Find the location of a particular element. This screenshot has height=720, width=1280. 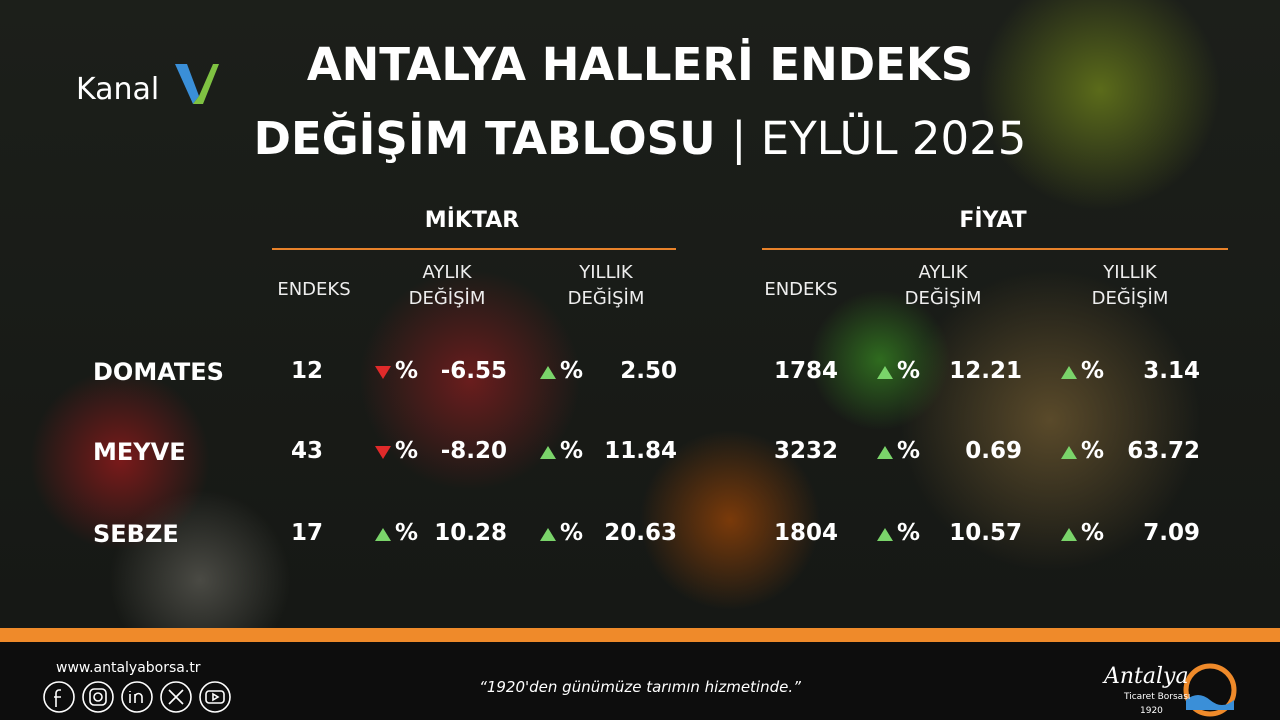

index-value: 17 is located at coordinates (306, 533).